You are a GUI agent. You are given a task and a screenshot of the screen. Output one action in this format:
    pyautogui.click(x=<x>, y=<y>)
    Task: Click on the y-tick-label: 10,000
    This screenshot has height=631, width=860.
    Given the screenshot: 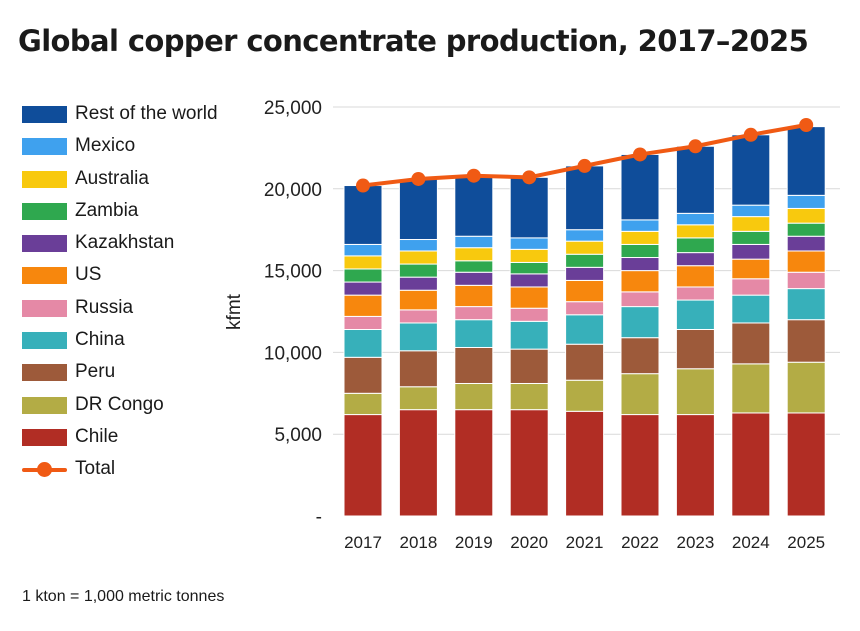 What is the action you would take?
    pyautogui.click(x=293, y=353)
    